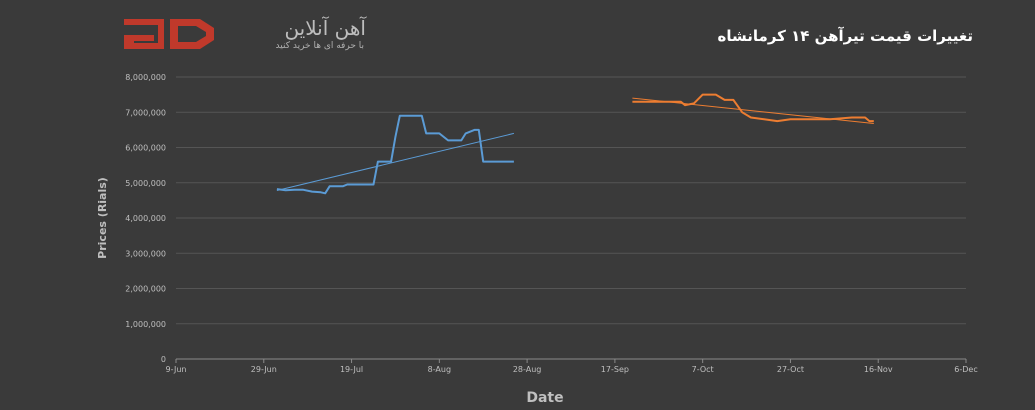 Image resolution: width=1035 pixels, height=410 pixels. What do you see at coordinates (243, 35) in the screenshot?
I see `brand-logo: آهن آنلاین با حرفه ای ها خرید کنید` at bounding box center [243, 35].